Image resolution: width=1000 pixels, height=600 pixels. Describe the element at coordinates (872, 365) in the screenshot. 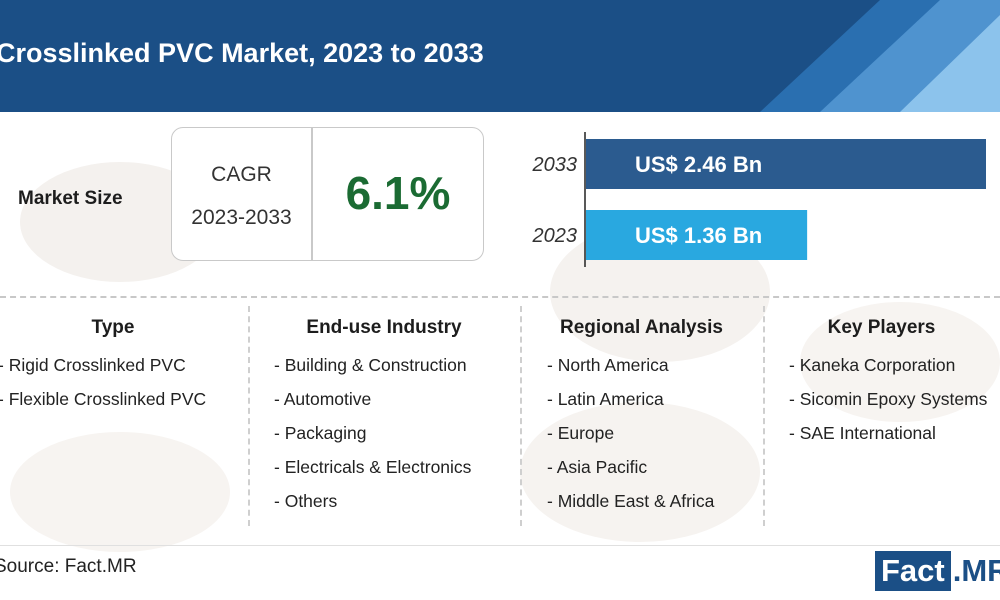

I see `list-item: - Kaneka Corporation` at that location.